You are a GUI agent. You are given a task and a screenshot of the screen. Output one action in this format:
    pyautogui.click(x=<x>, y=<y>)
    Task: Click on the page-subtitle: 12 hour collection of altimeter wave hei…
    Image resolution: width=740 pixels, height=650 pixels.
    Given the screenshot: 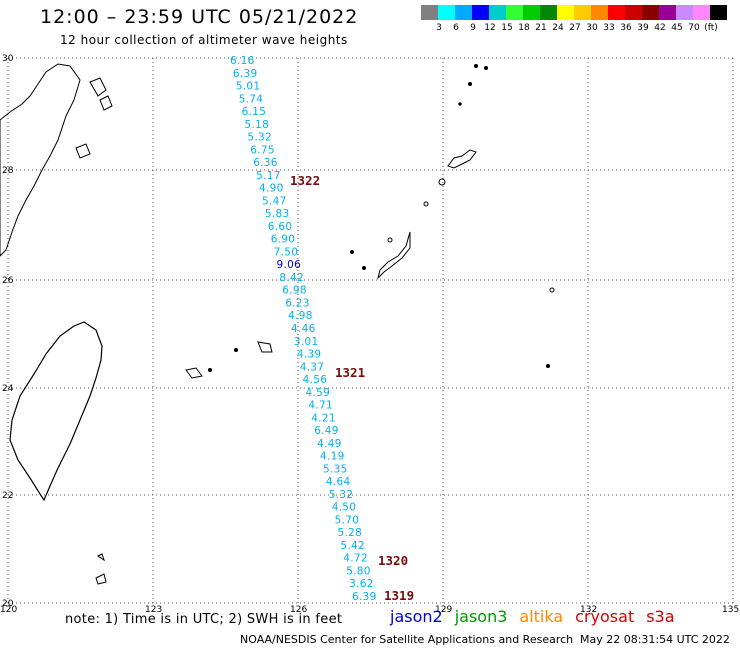 What is the action you would take?
    pyautogui.click(x=204, y=40)
    